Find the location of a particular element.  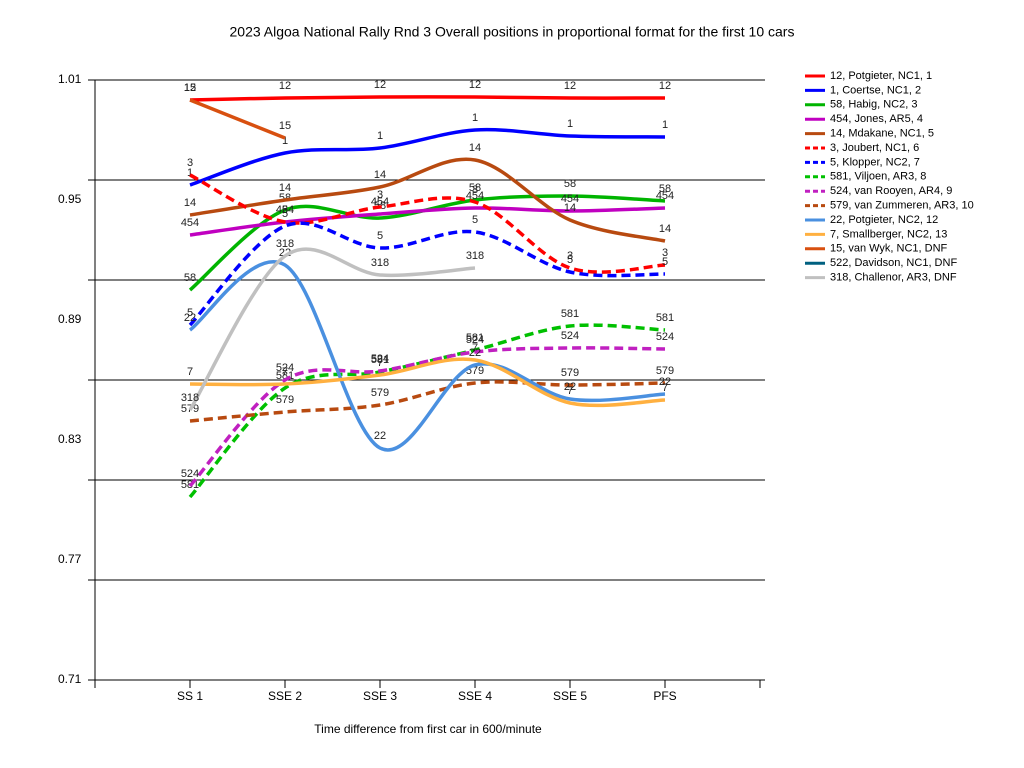

legend-label: 7, Smallberger, NC2, 13 is located at coordinates (888, 234).